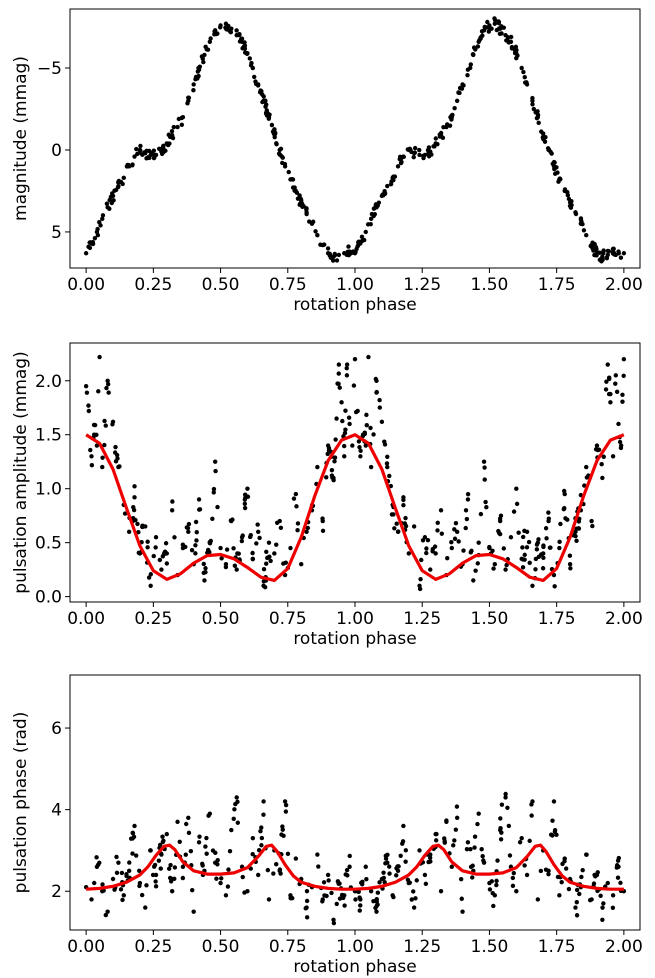 The width and height of the screenshot is (655, 978). Describe the element at coordinates (354, 305) in the screenshot. I see `x-axis-label: rotation phase` at that location.